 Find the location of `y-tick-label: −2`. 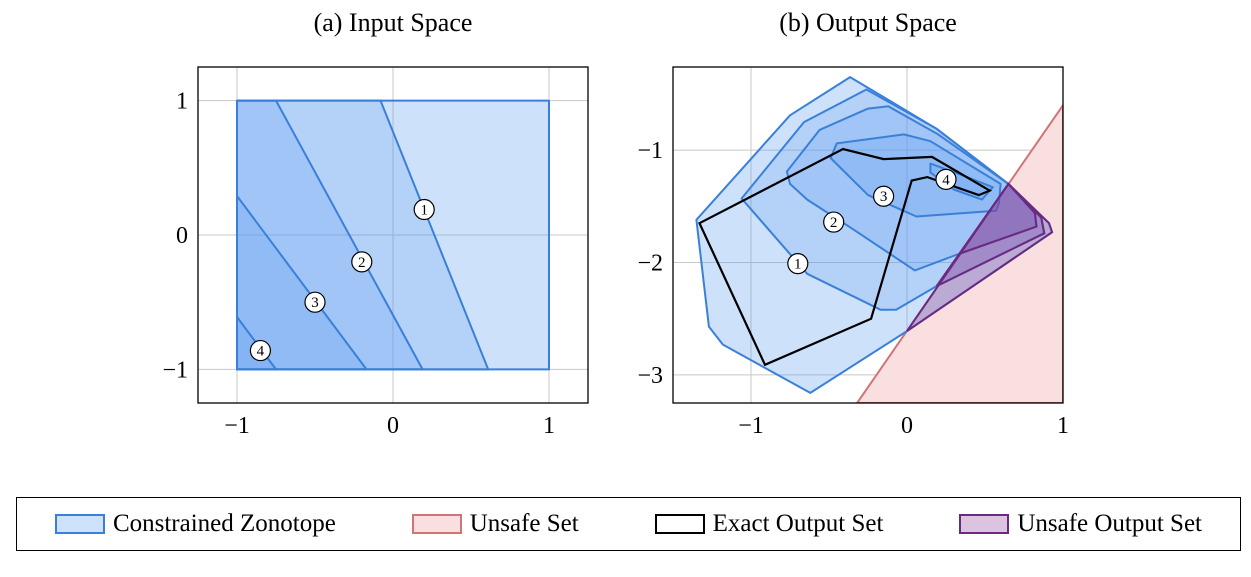

y-tick-label: −2 is located at coordinates (650, 264).